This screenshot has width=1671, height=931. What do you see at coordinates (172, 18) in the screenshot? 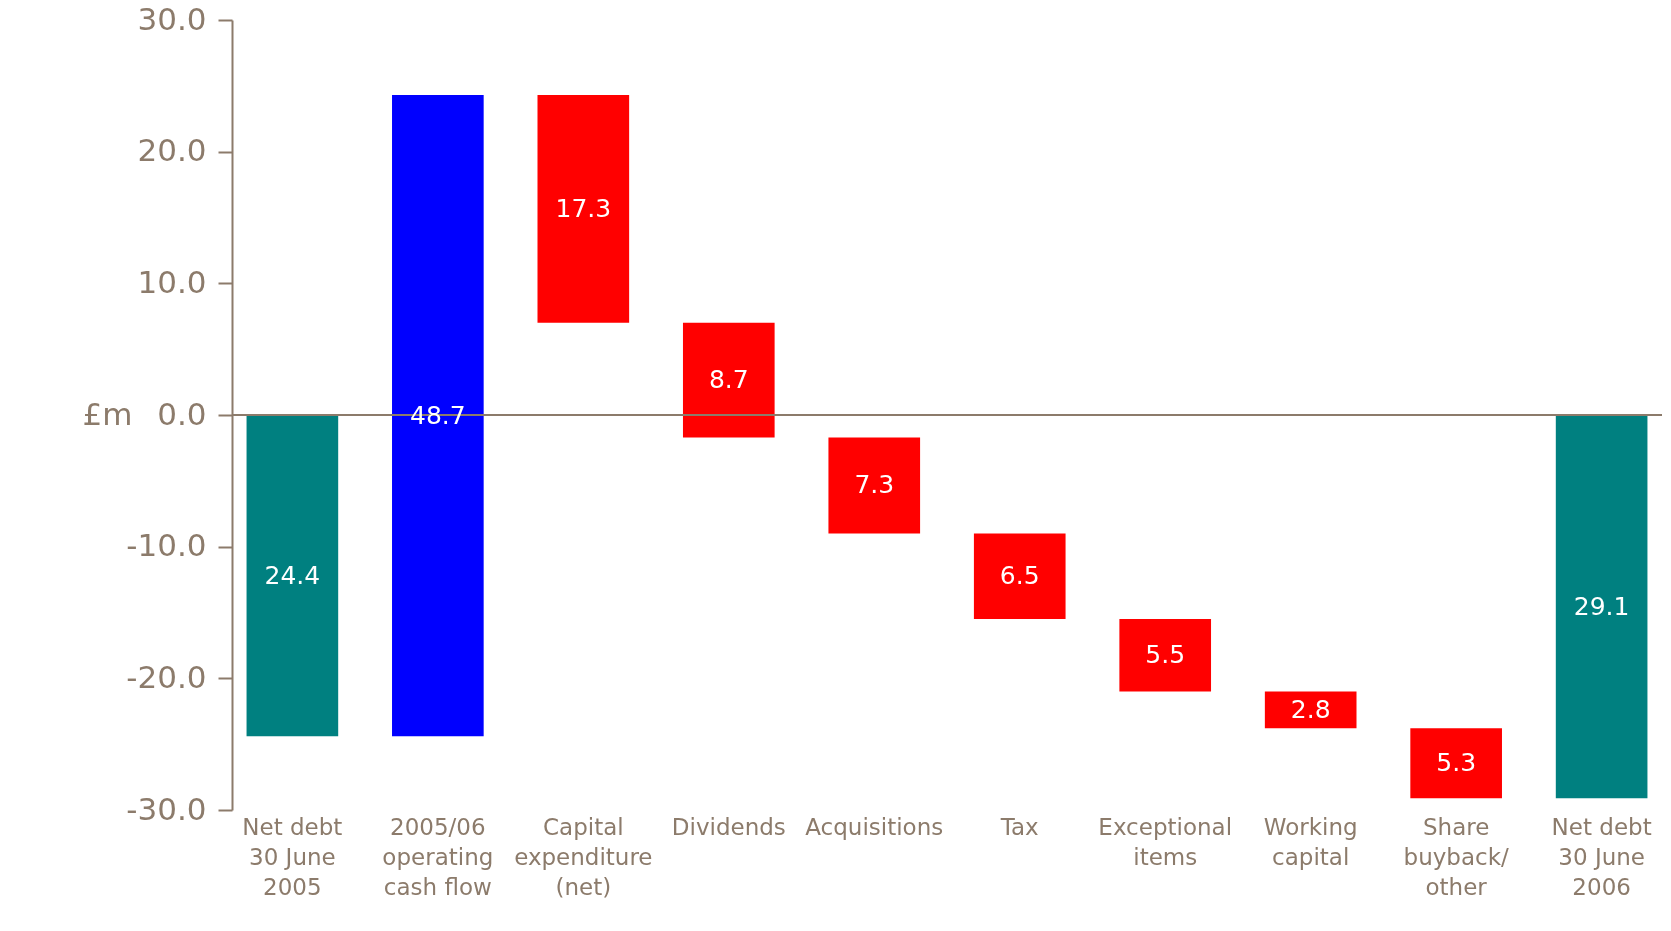
I see `y-tick-label: 30.0` at bounding box center [172, 18].